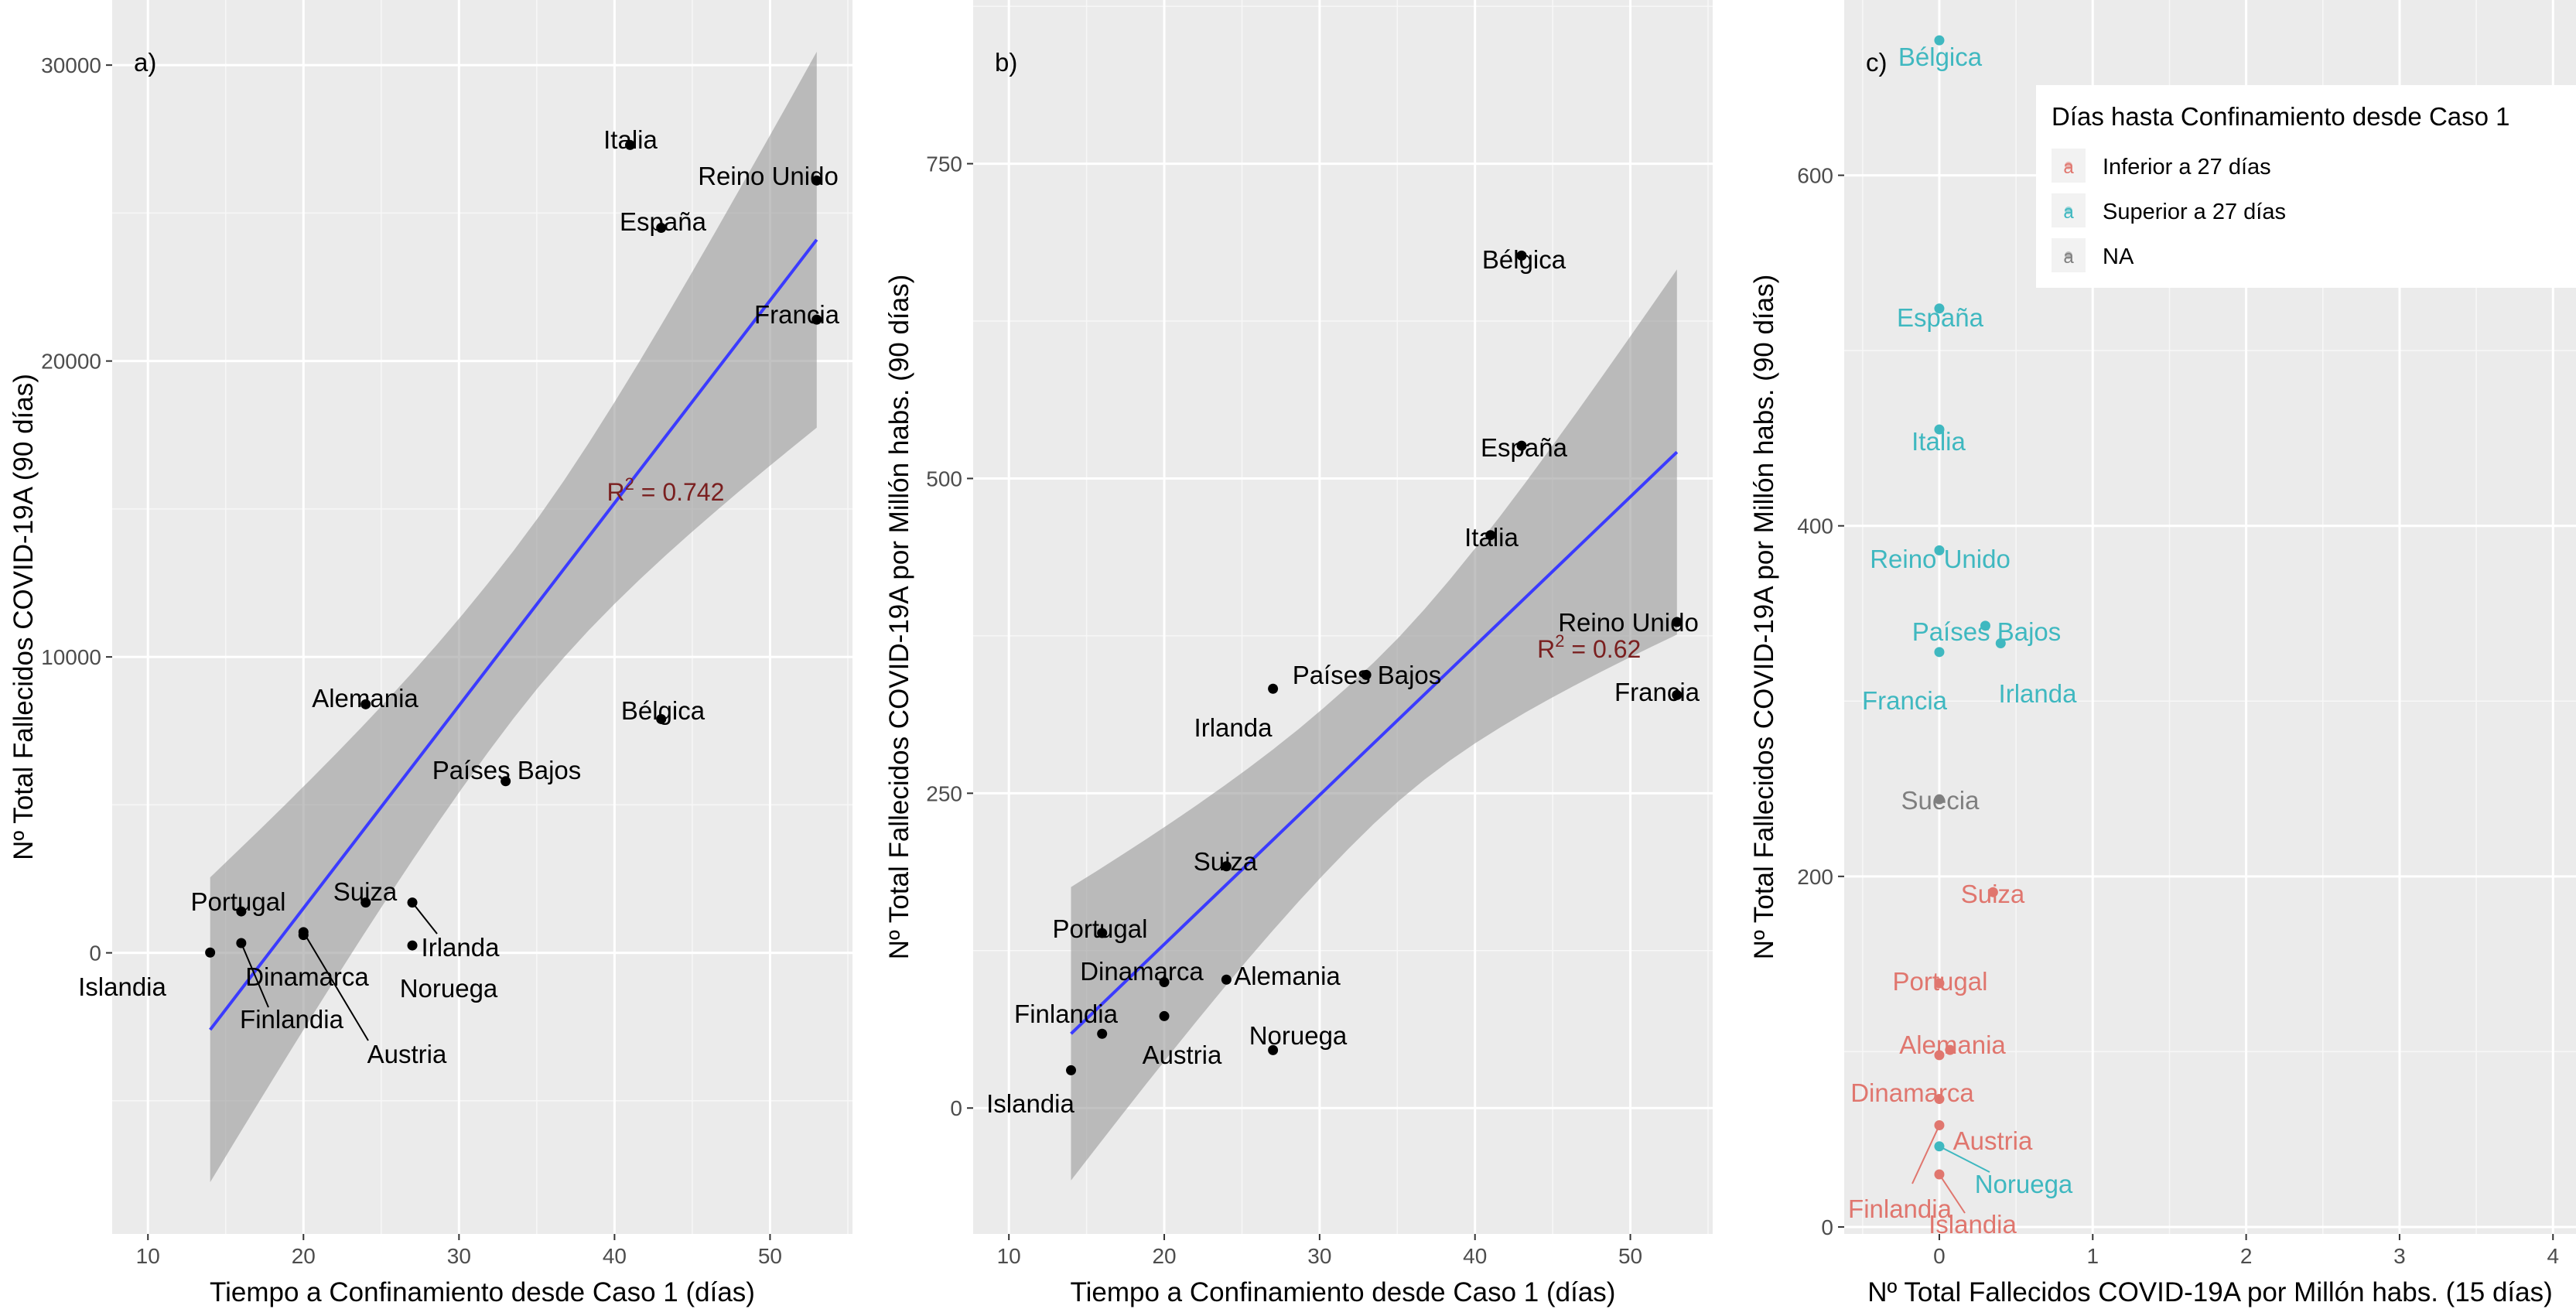 The height and width of the screenshot is (1309, 2576). What do you see at coordinates (944, 793) in the screenshot?
I see `y-tick-label: 250` at bounding box center [944, 793].